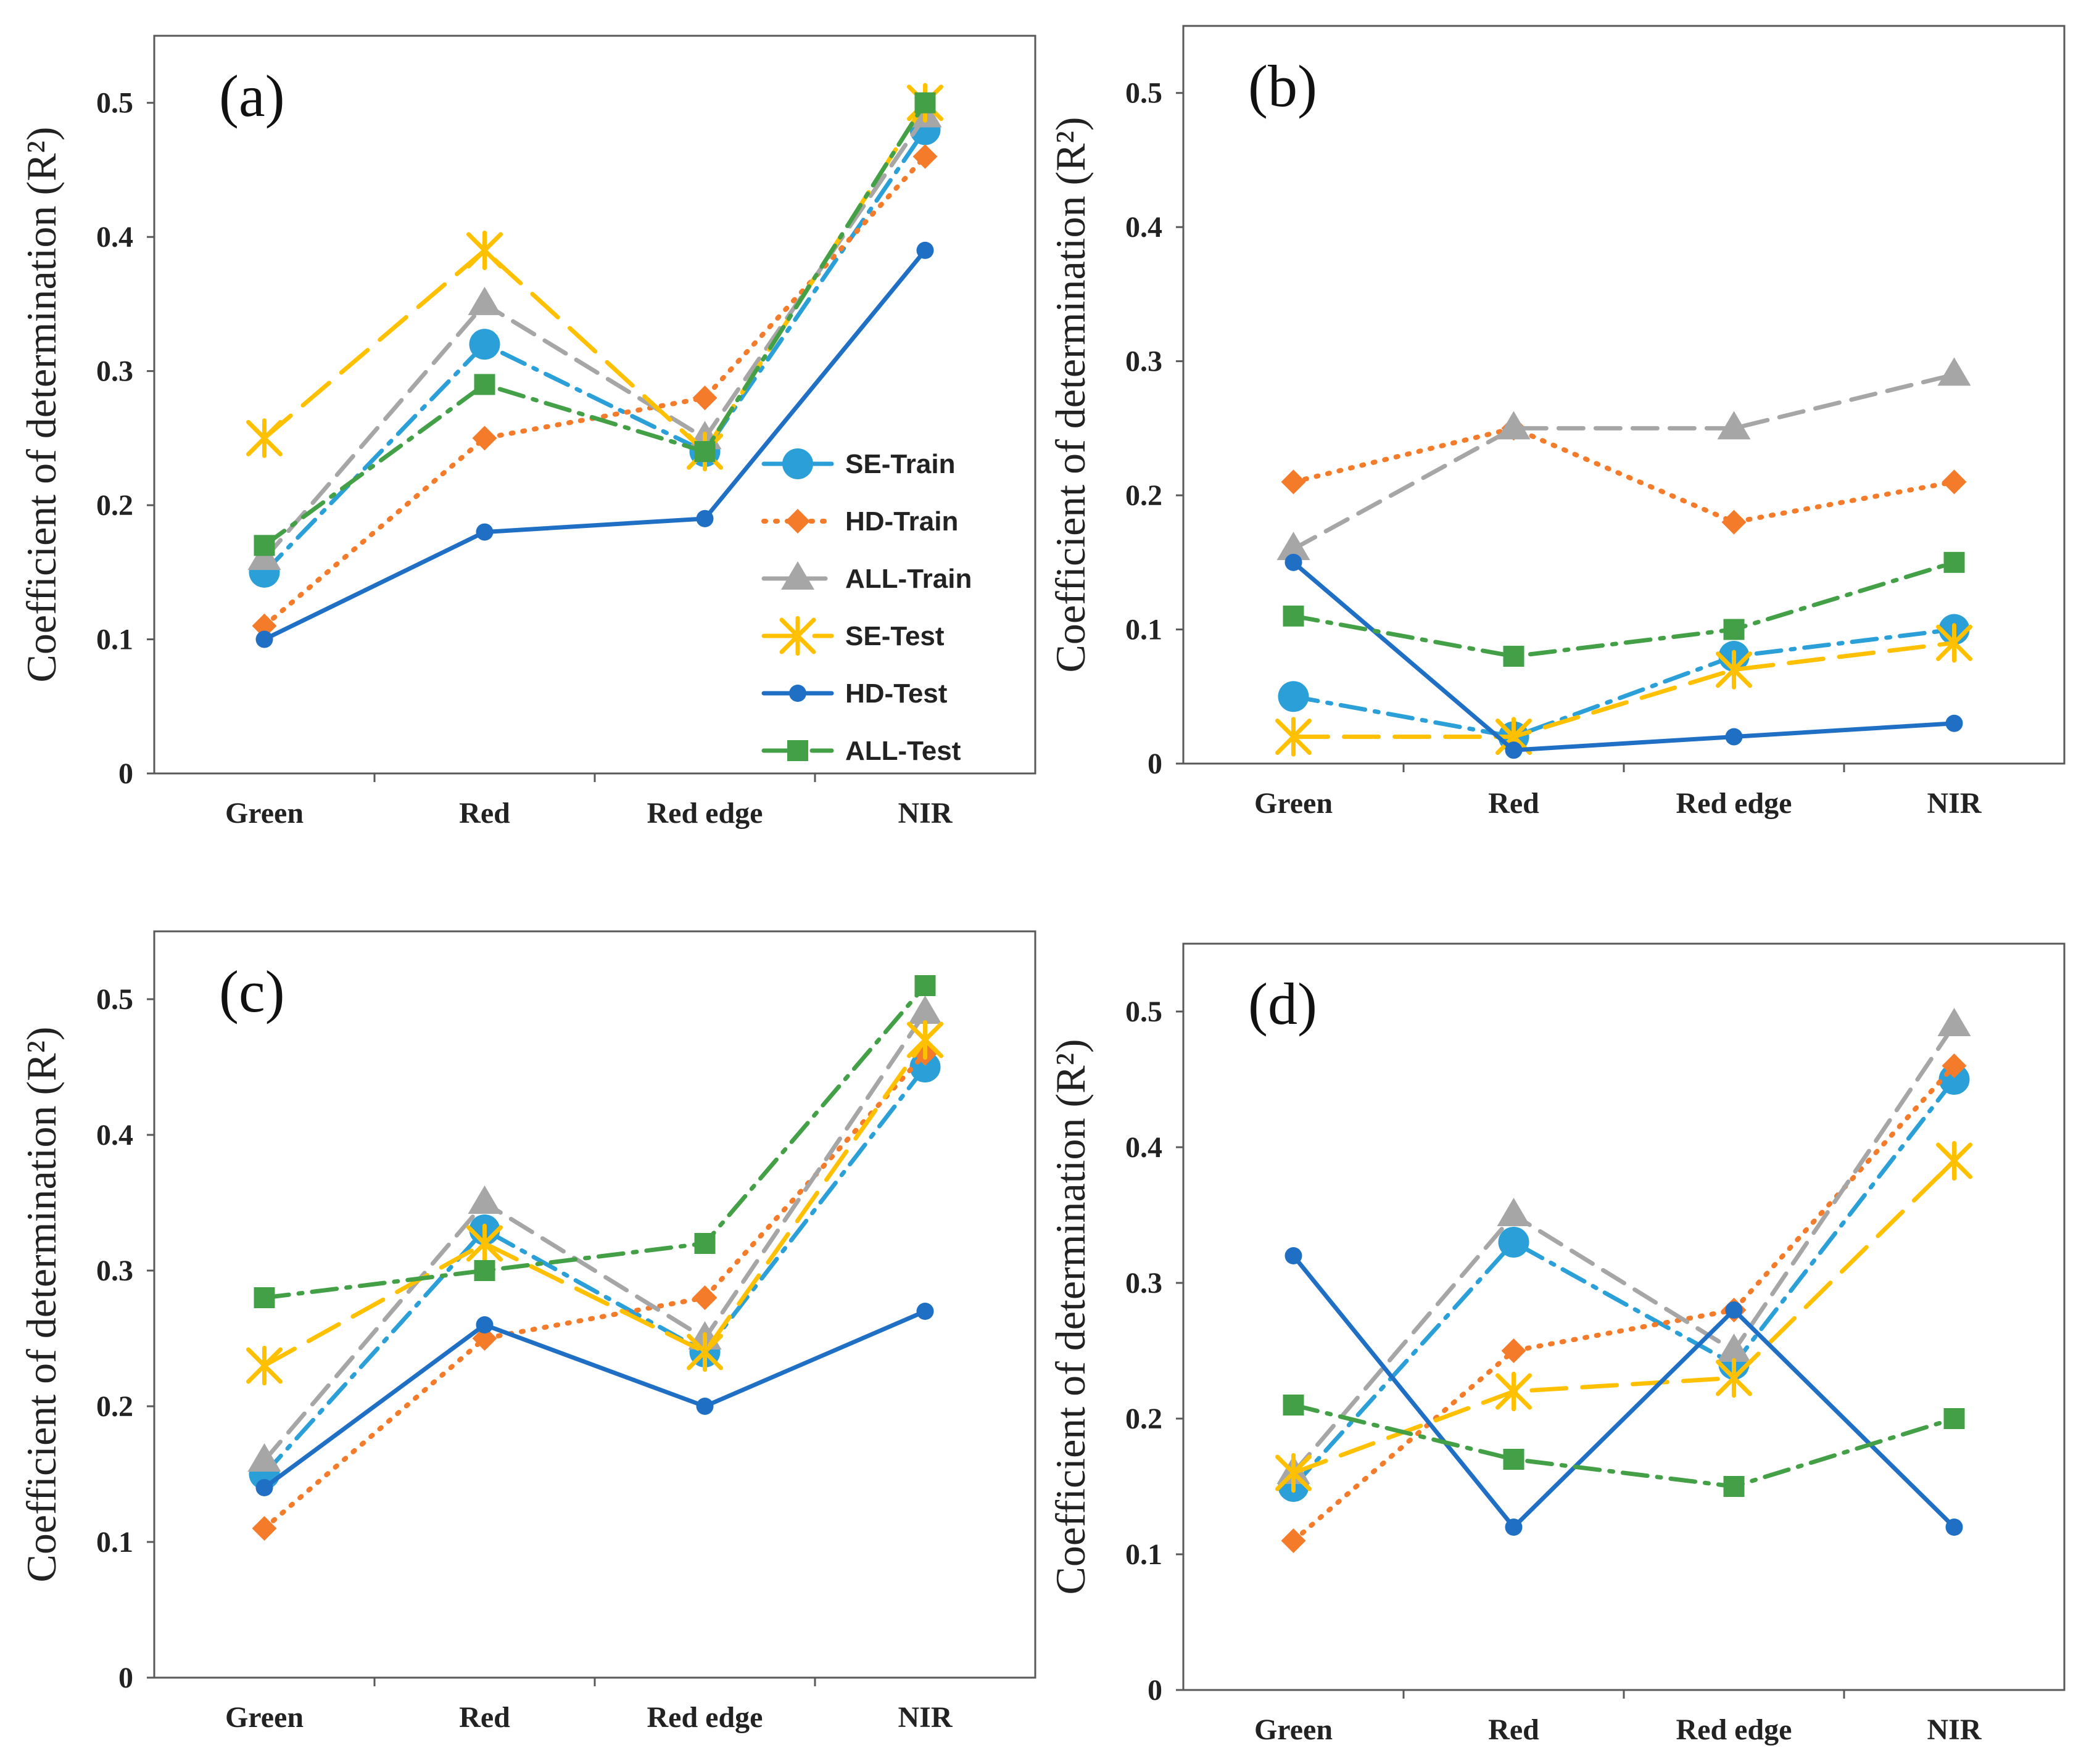 This screenshot has height=1764, width=2089. Describe the element at coordinates (264, 545) in the screenshot. I see `data-point-all-test-green` at that location.